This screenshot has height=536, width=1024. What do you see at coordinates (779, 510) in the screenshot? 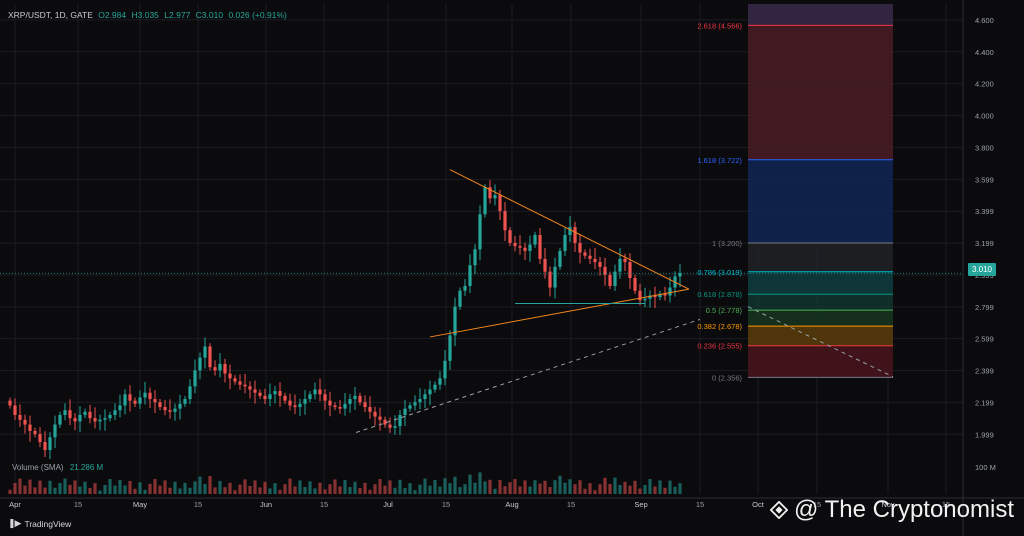
I see `diamond-logo-icon` at bounding box center [779, 510].